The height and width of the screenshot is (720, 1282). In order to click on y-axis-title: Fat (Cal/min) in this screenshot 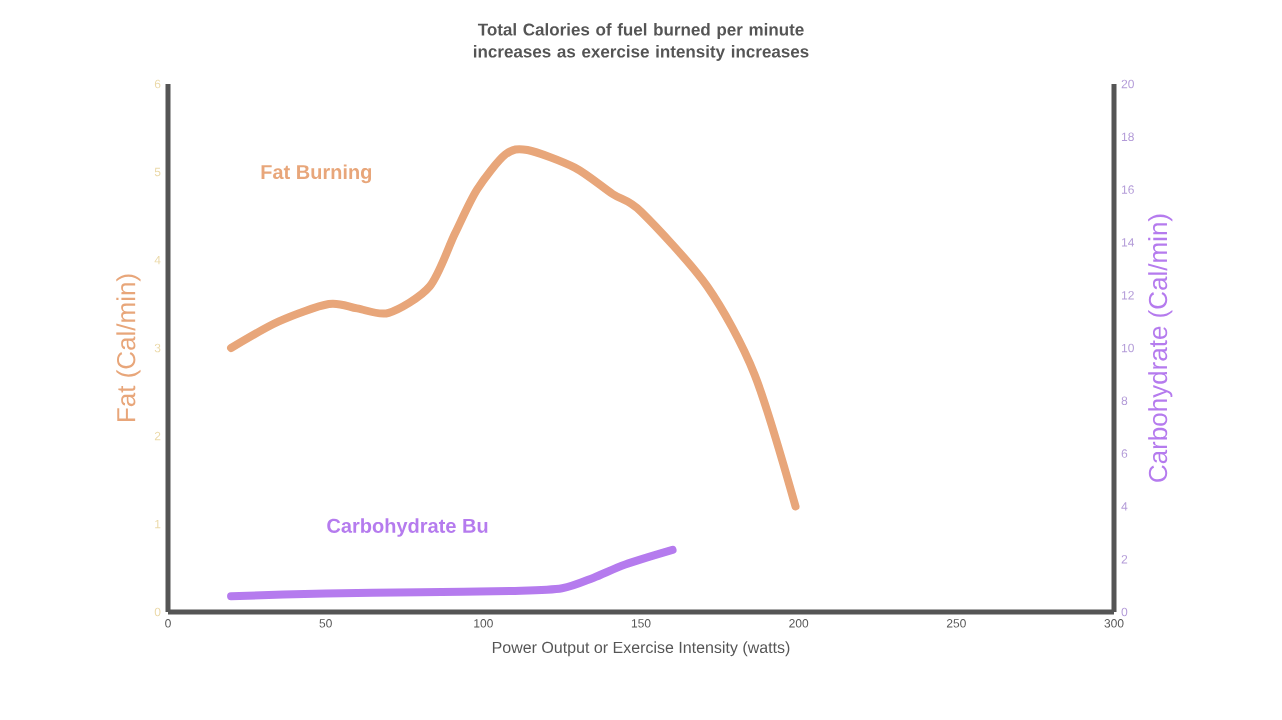, I will do `click(128, 347)`.